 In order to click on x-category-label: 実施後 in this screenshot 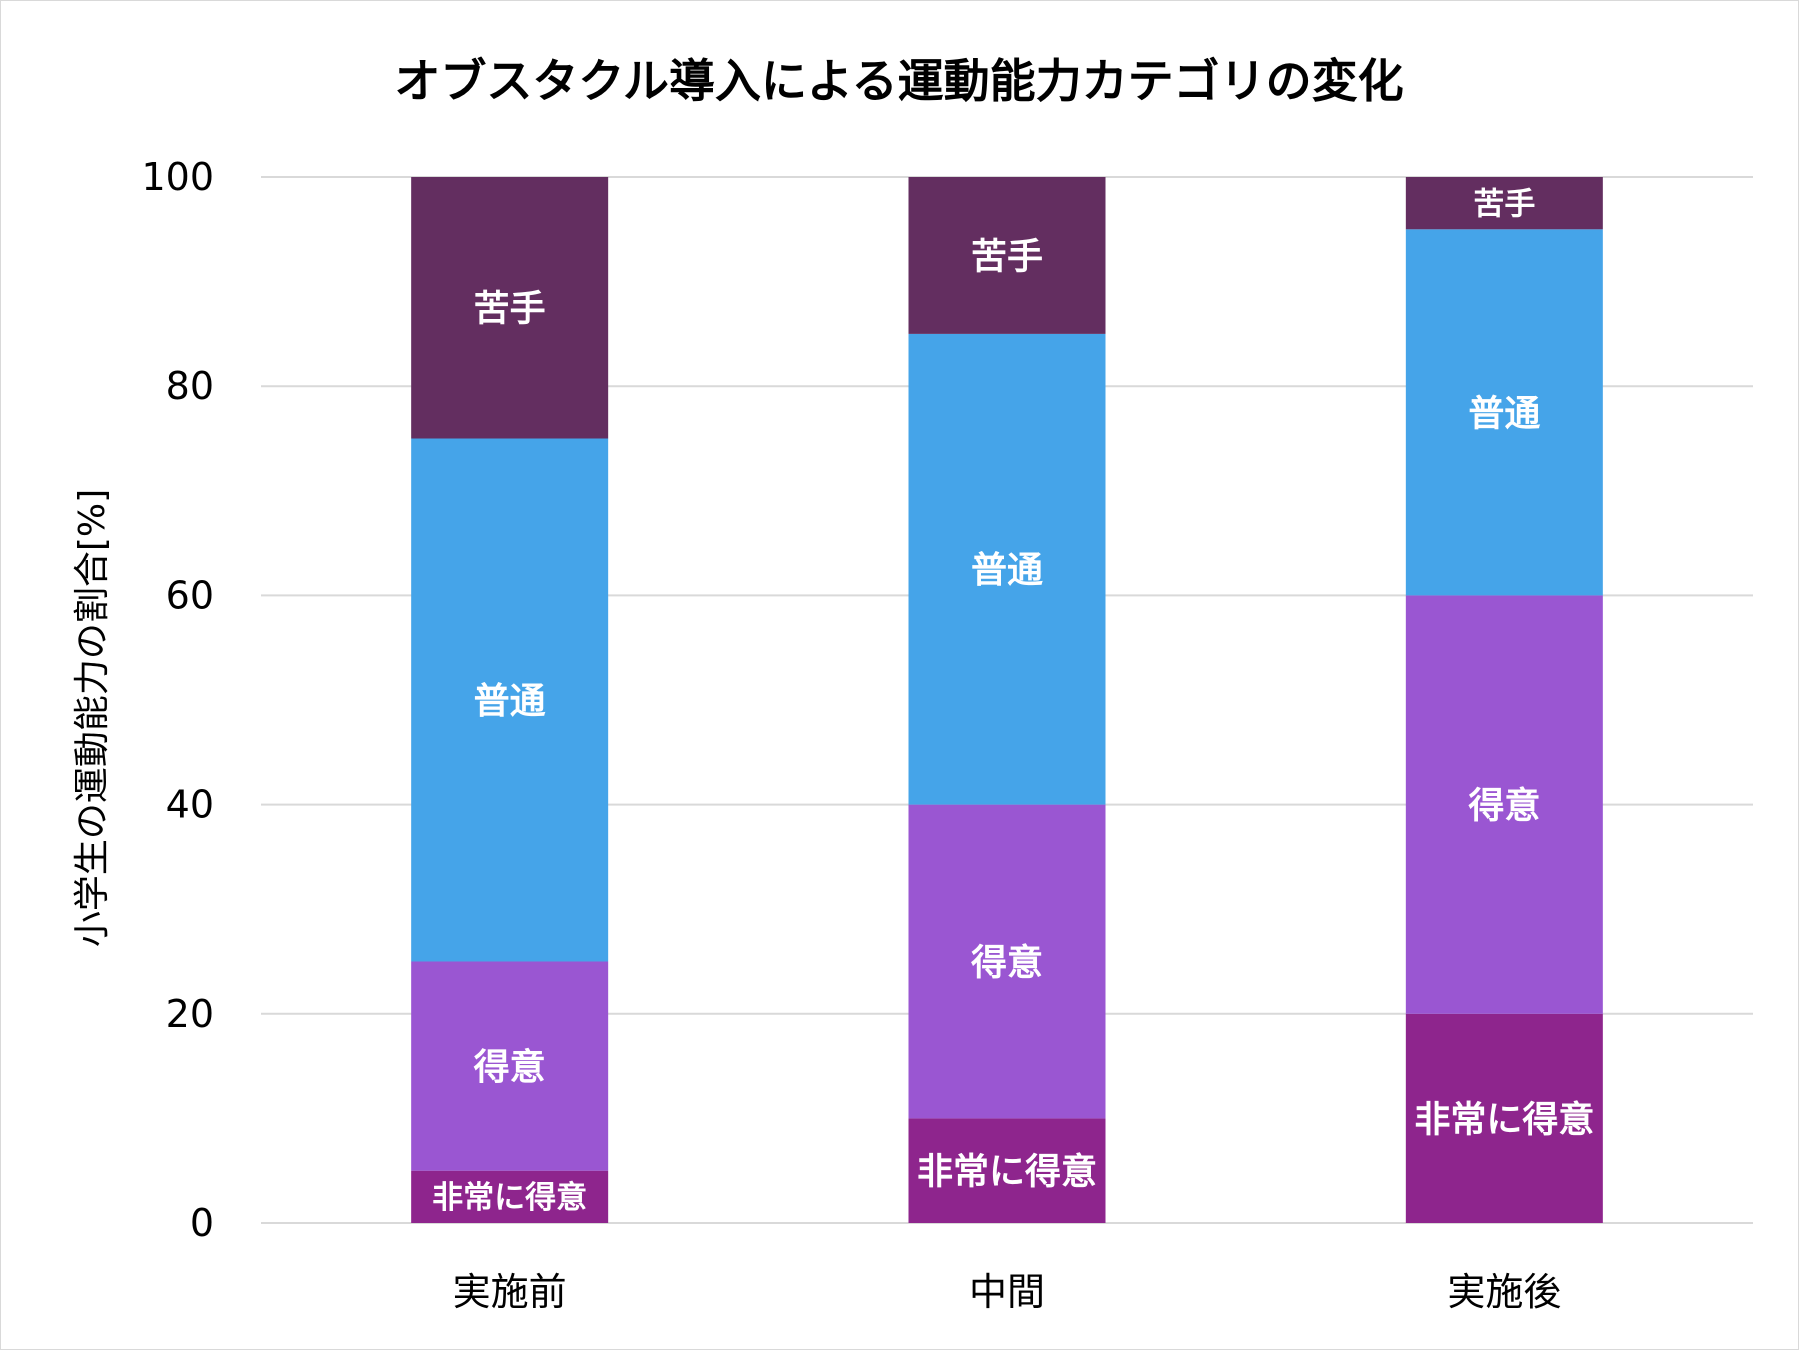, I will do `click(1504, 1292)`.